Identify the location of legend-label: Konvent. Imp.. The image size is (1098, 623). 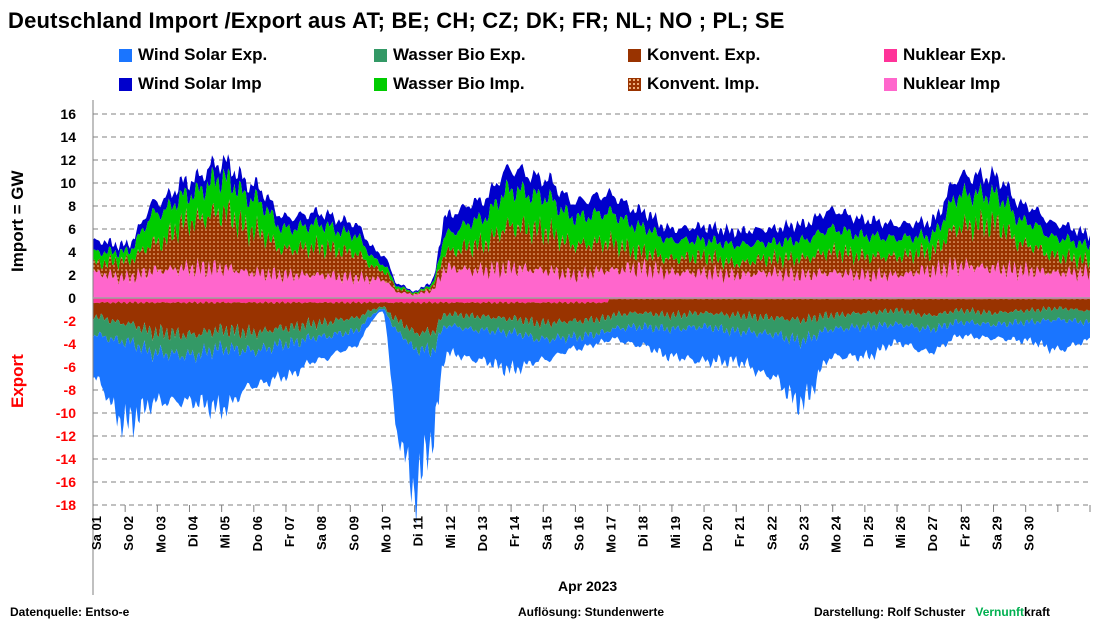
(703, 83).